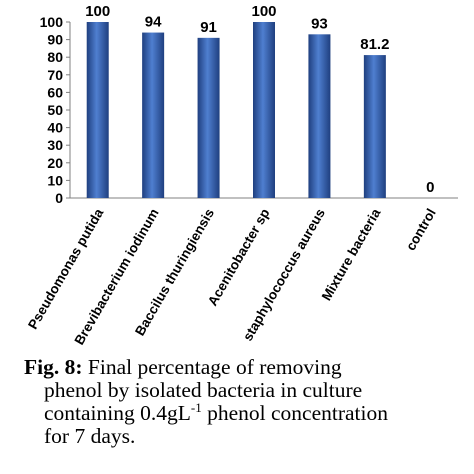 This screenshot has height=474, width=474. Describe the element at coordinates (203, 390) in the screenshot. I see `caption-line-2: phenol by isolated bacteria in culture` at that location.